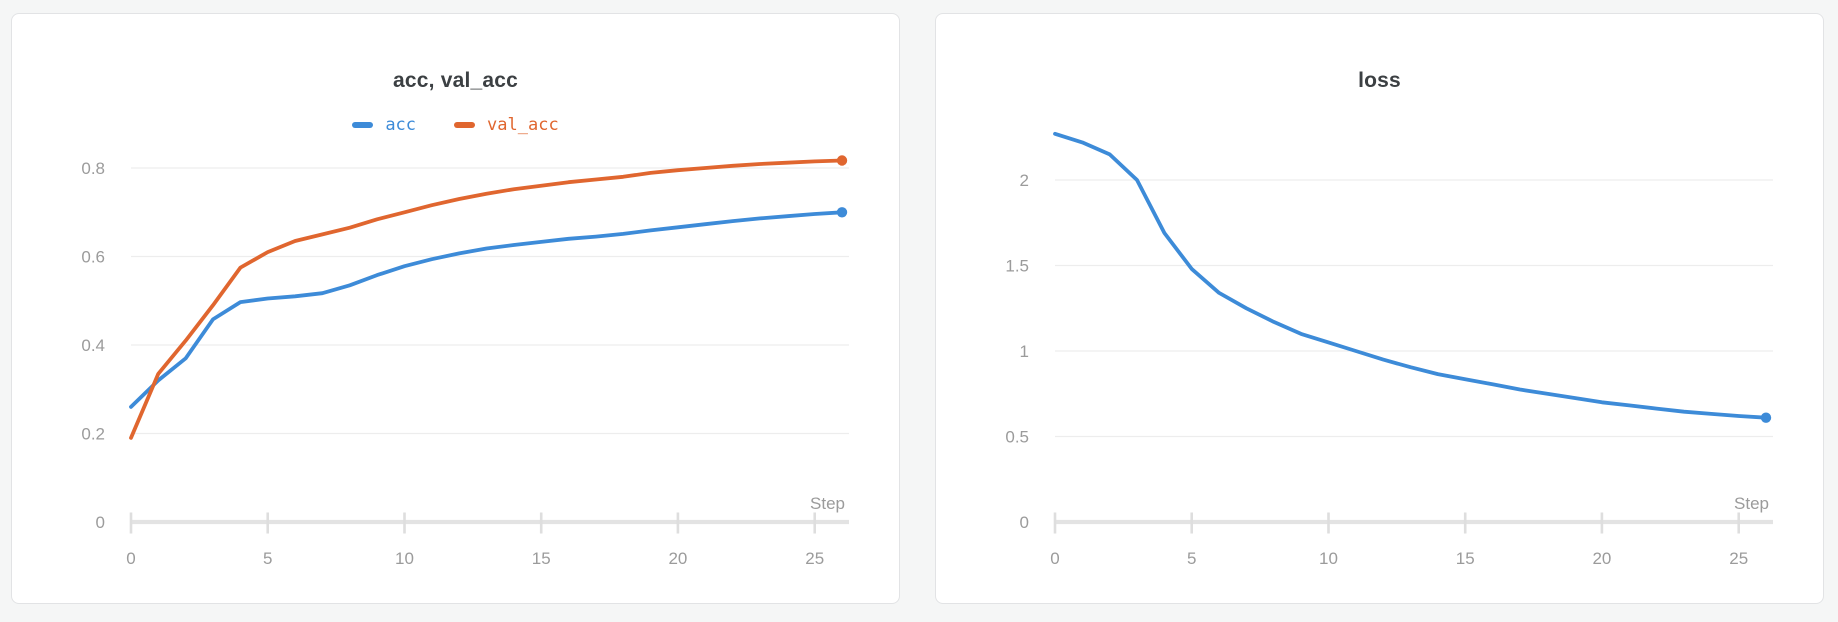 The height and width of the screenshot is (622, 1838). I want to click on svg-text: 0.4, so click(93, 345).